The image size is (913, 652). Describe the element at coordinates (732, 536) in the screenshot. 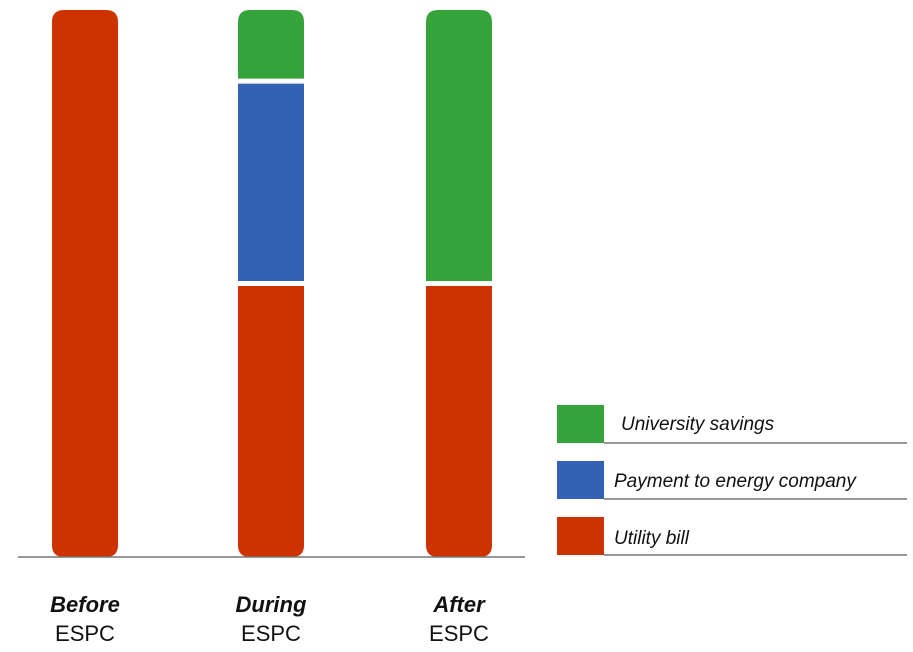

I see `legend-item-utility: Utility bill` at that location.